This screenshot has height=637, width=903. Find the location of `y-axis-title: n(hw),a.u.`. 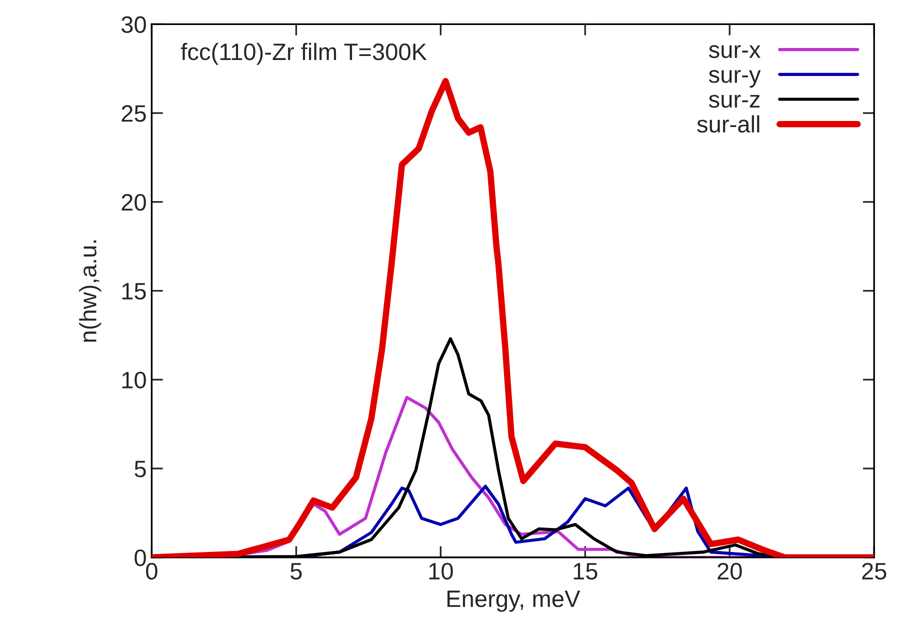

y-axis-title: n(hw),a.u. is located at coordinates (90, 291).